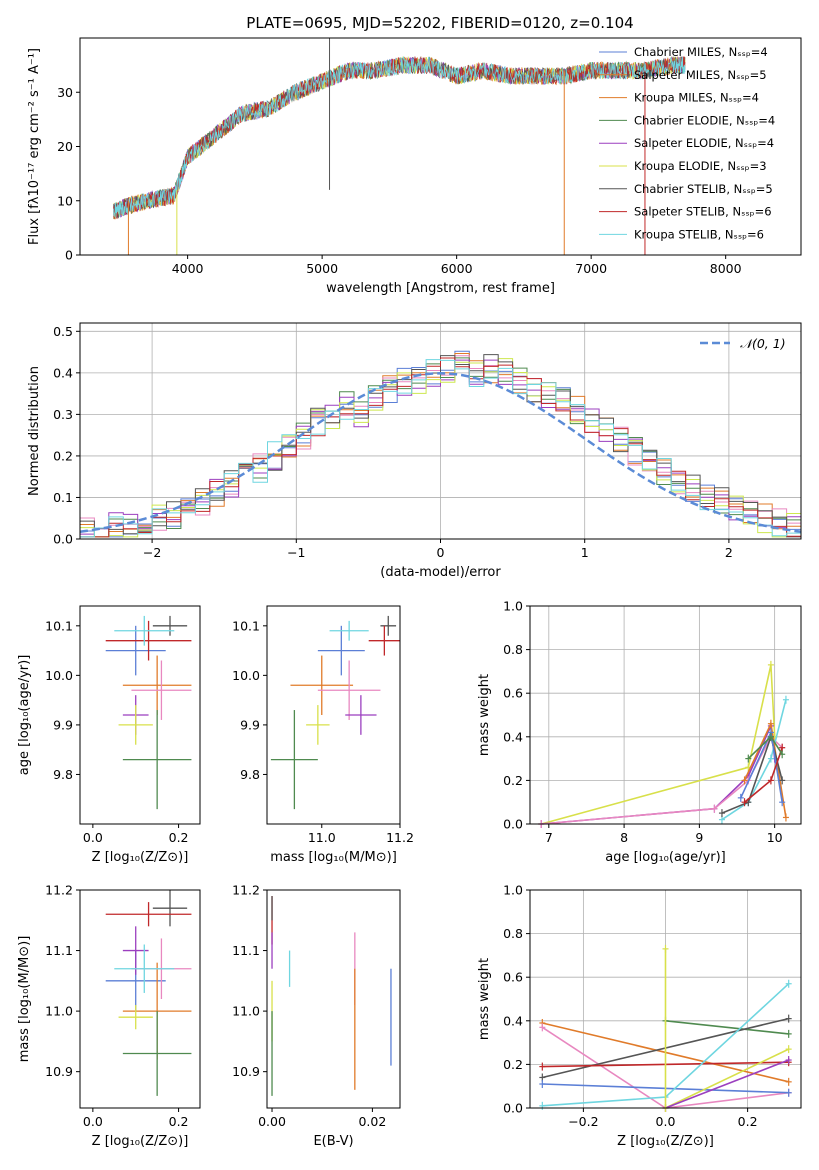 The image size is (819, 1170). Describe the element at coordinates (704, 143) in the screenshot. I see `legend-label: Salpeter ELODIE, Nₛₛₚ=4` at that location.